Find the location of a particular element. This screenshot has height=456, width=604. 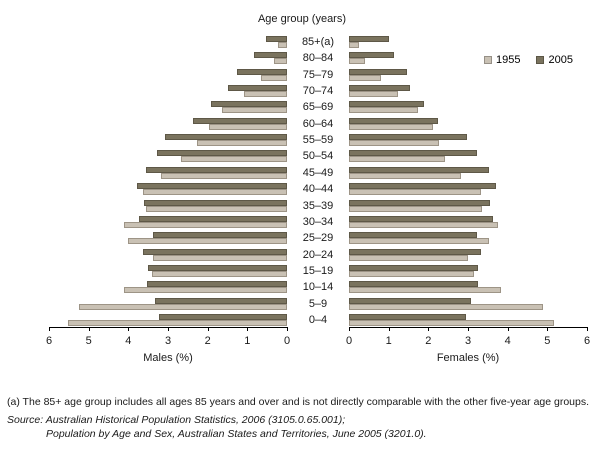

bar-females-1955-10–14 is located at coordinates (425, 290).